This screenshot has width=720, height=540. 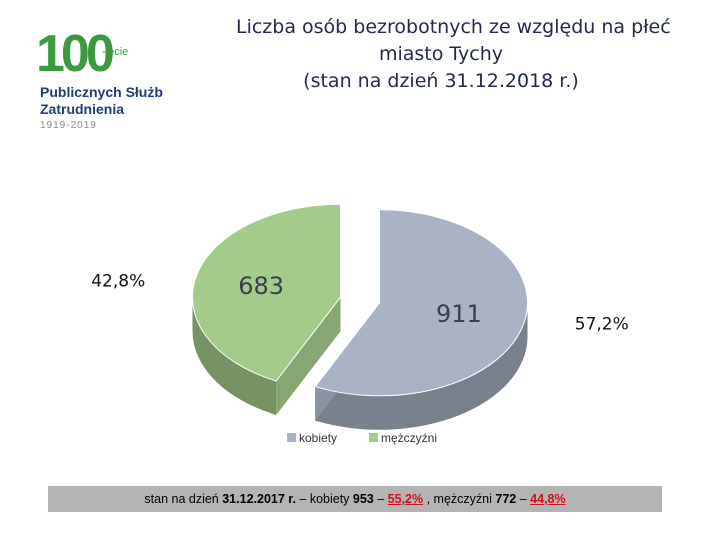 What do you see at coordinates (68, 125) in the screenshot?
I see `logo-years: 1919-2019` at bounding box center [68, 125].